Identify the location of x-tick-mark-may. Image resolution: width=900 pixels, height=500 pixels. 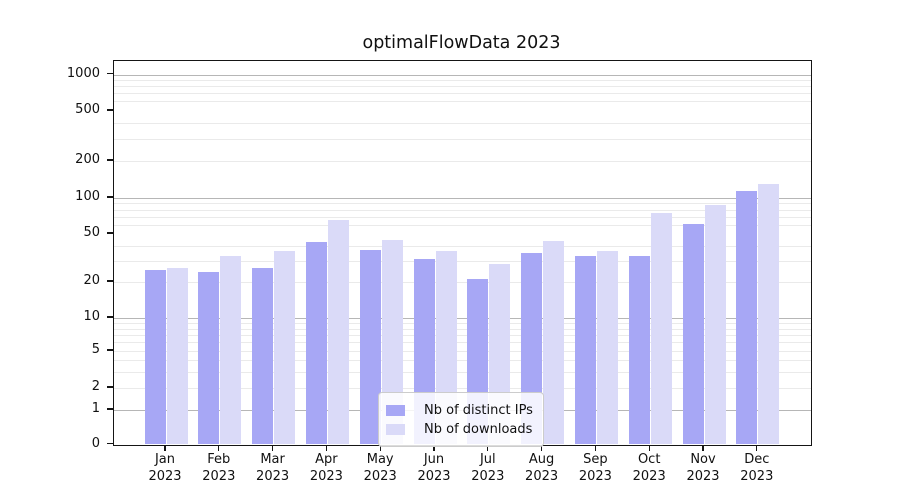
(380, 448).